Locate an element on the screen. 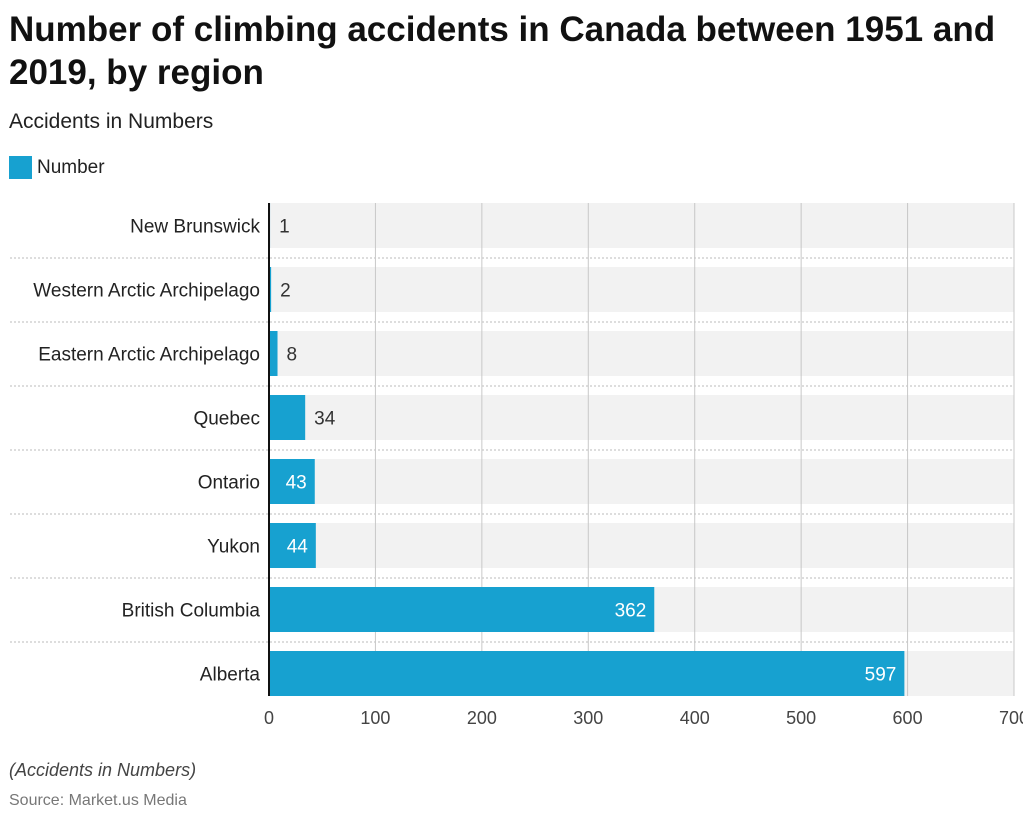 The image size is (1023, 823). category-label: Ontario is located at coordinates (229, 483).